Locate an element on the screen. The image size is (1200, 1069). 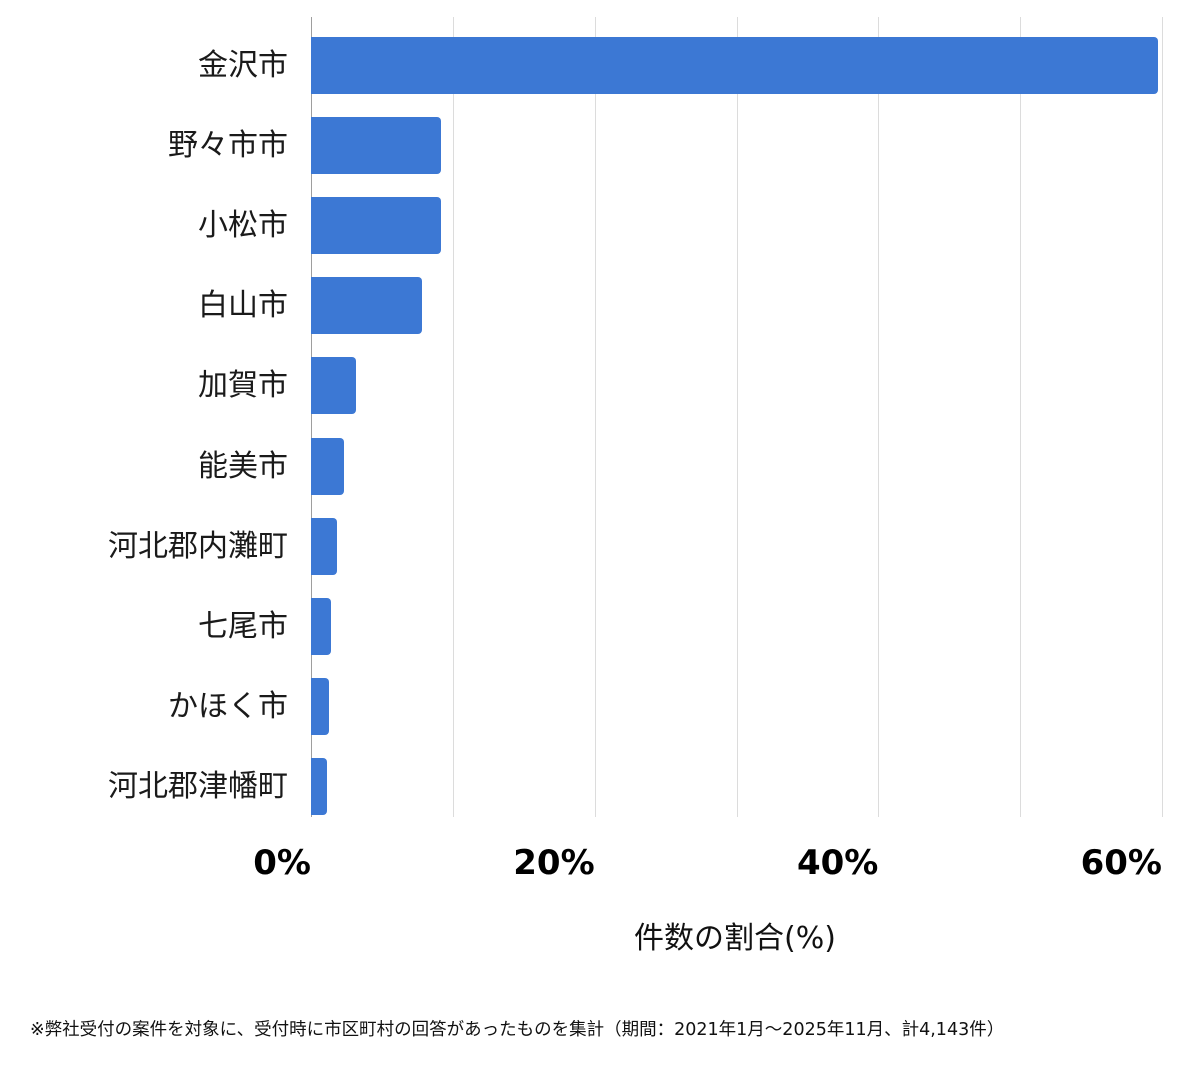
category-label: 小松市 is located at coordinates (243, 226).